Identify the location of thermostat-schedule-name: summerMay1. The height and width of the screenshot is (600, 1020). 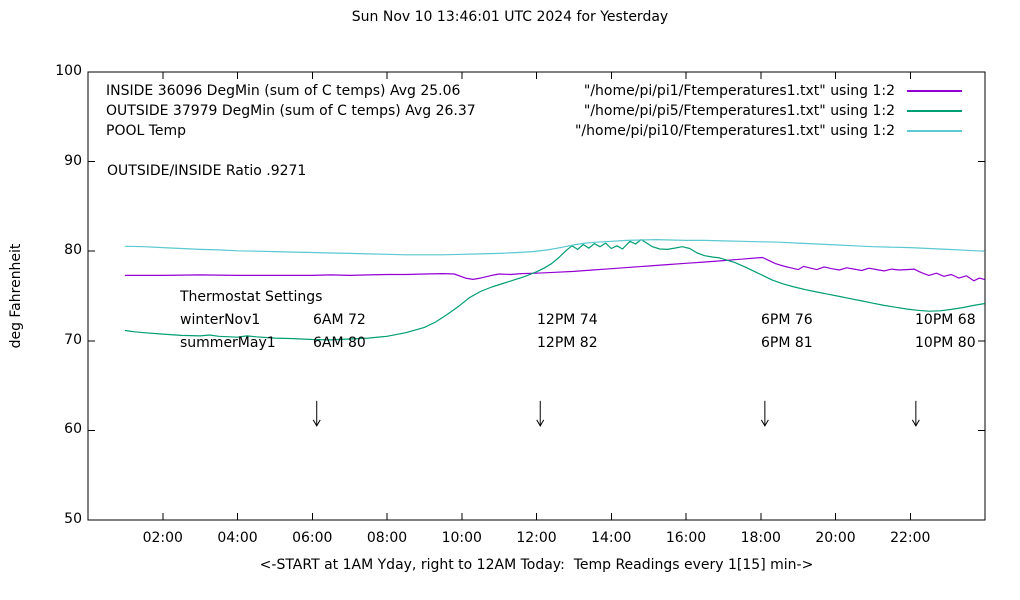
(228, 343).